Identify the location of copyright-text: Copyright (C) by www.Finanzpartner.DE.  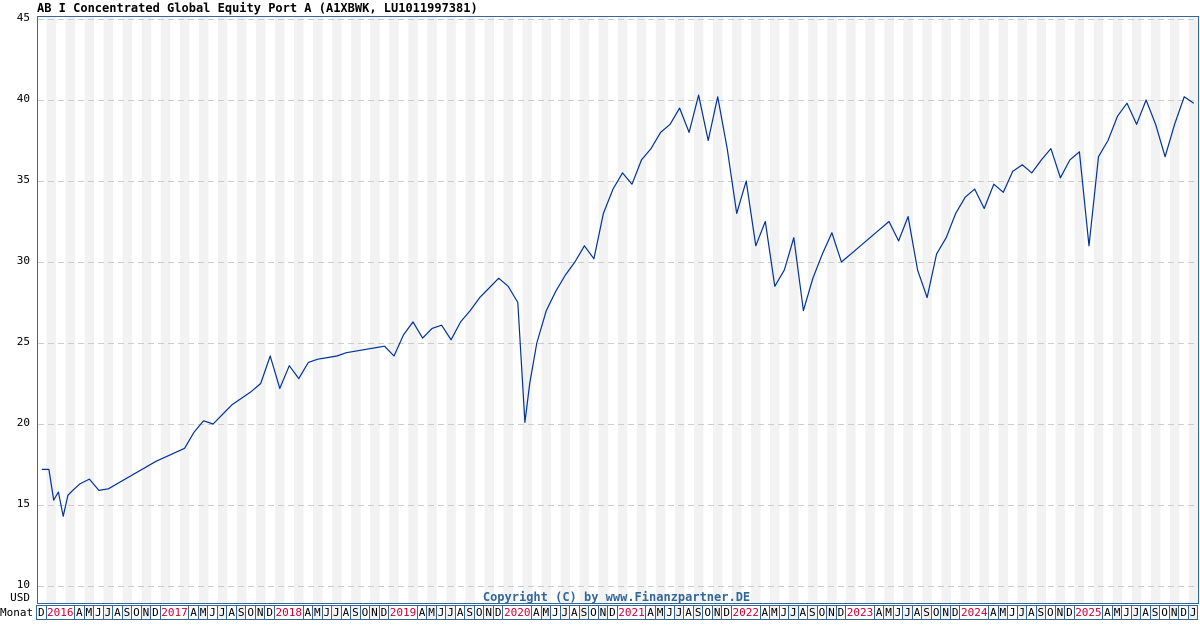
(616, 597).